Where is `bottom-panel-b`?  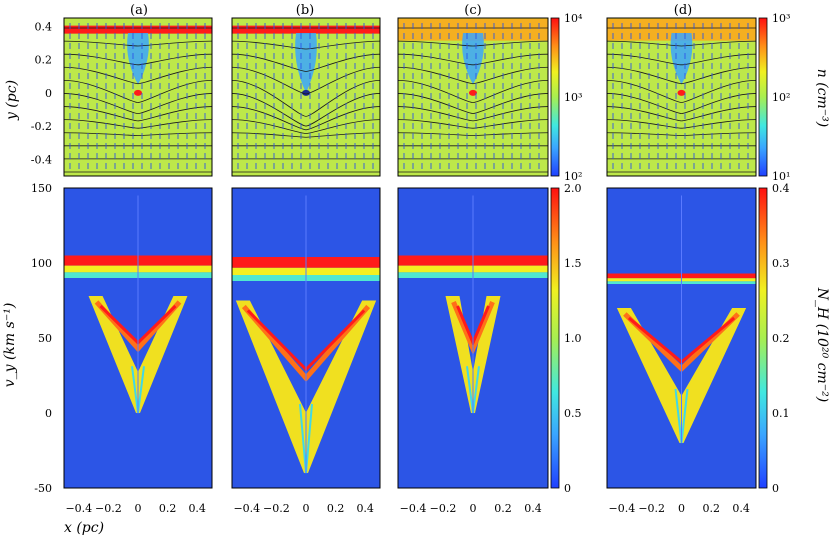 bottom-panel-b is located at coordinates (306, 338).